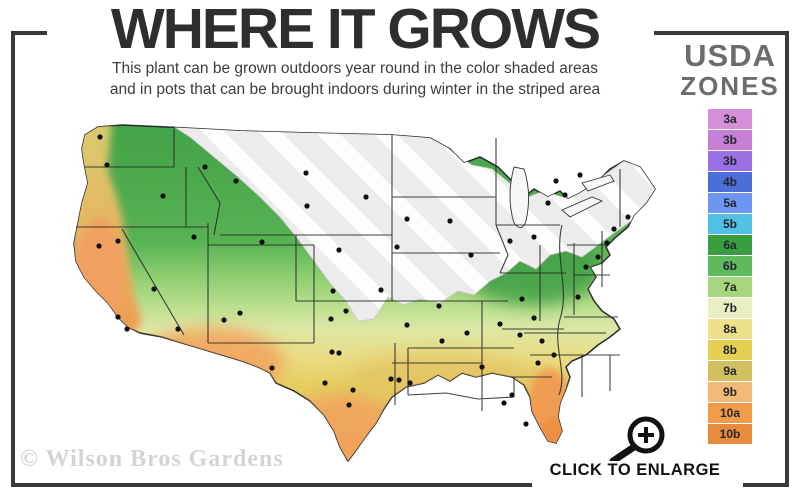 The height and width of the screenshot is (500, 800). I want to click on legend-title-zones: ZONES, so click(730, 86).